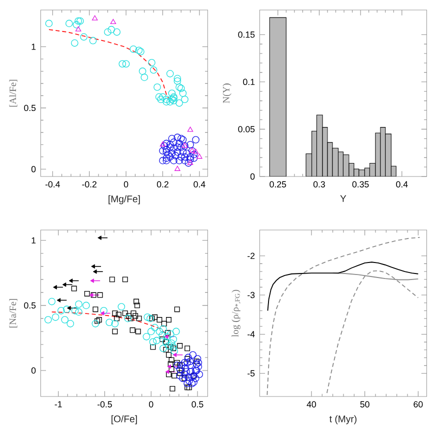  I want to click on x-tick-label: -1, so click(58, 404).